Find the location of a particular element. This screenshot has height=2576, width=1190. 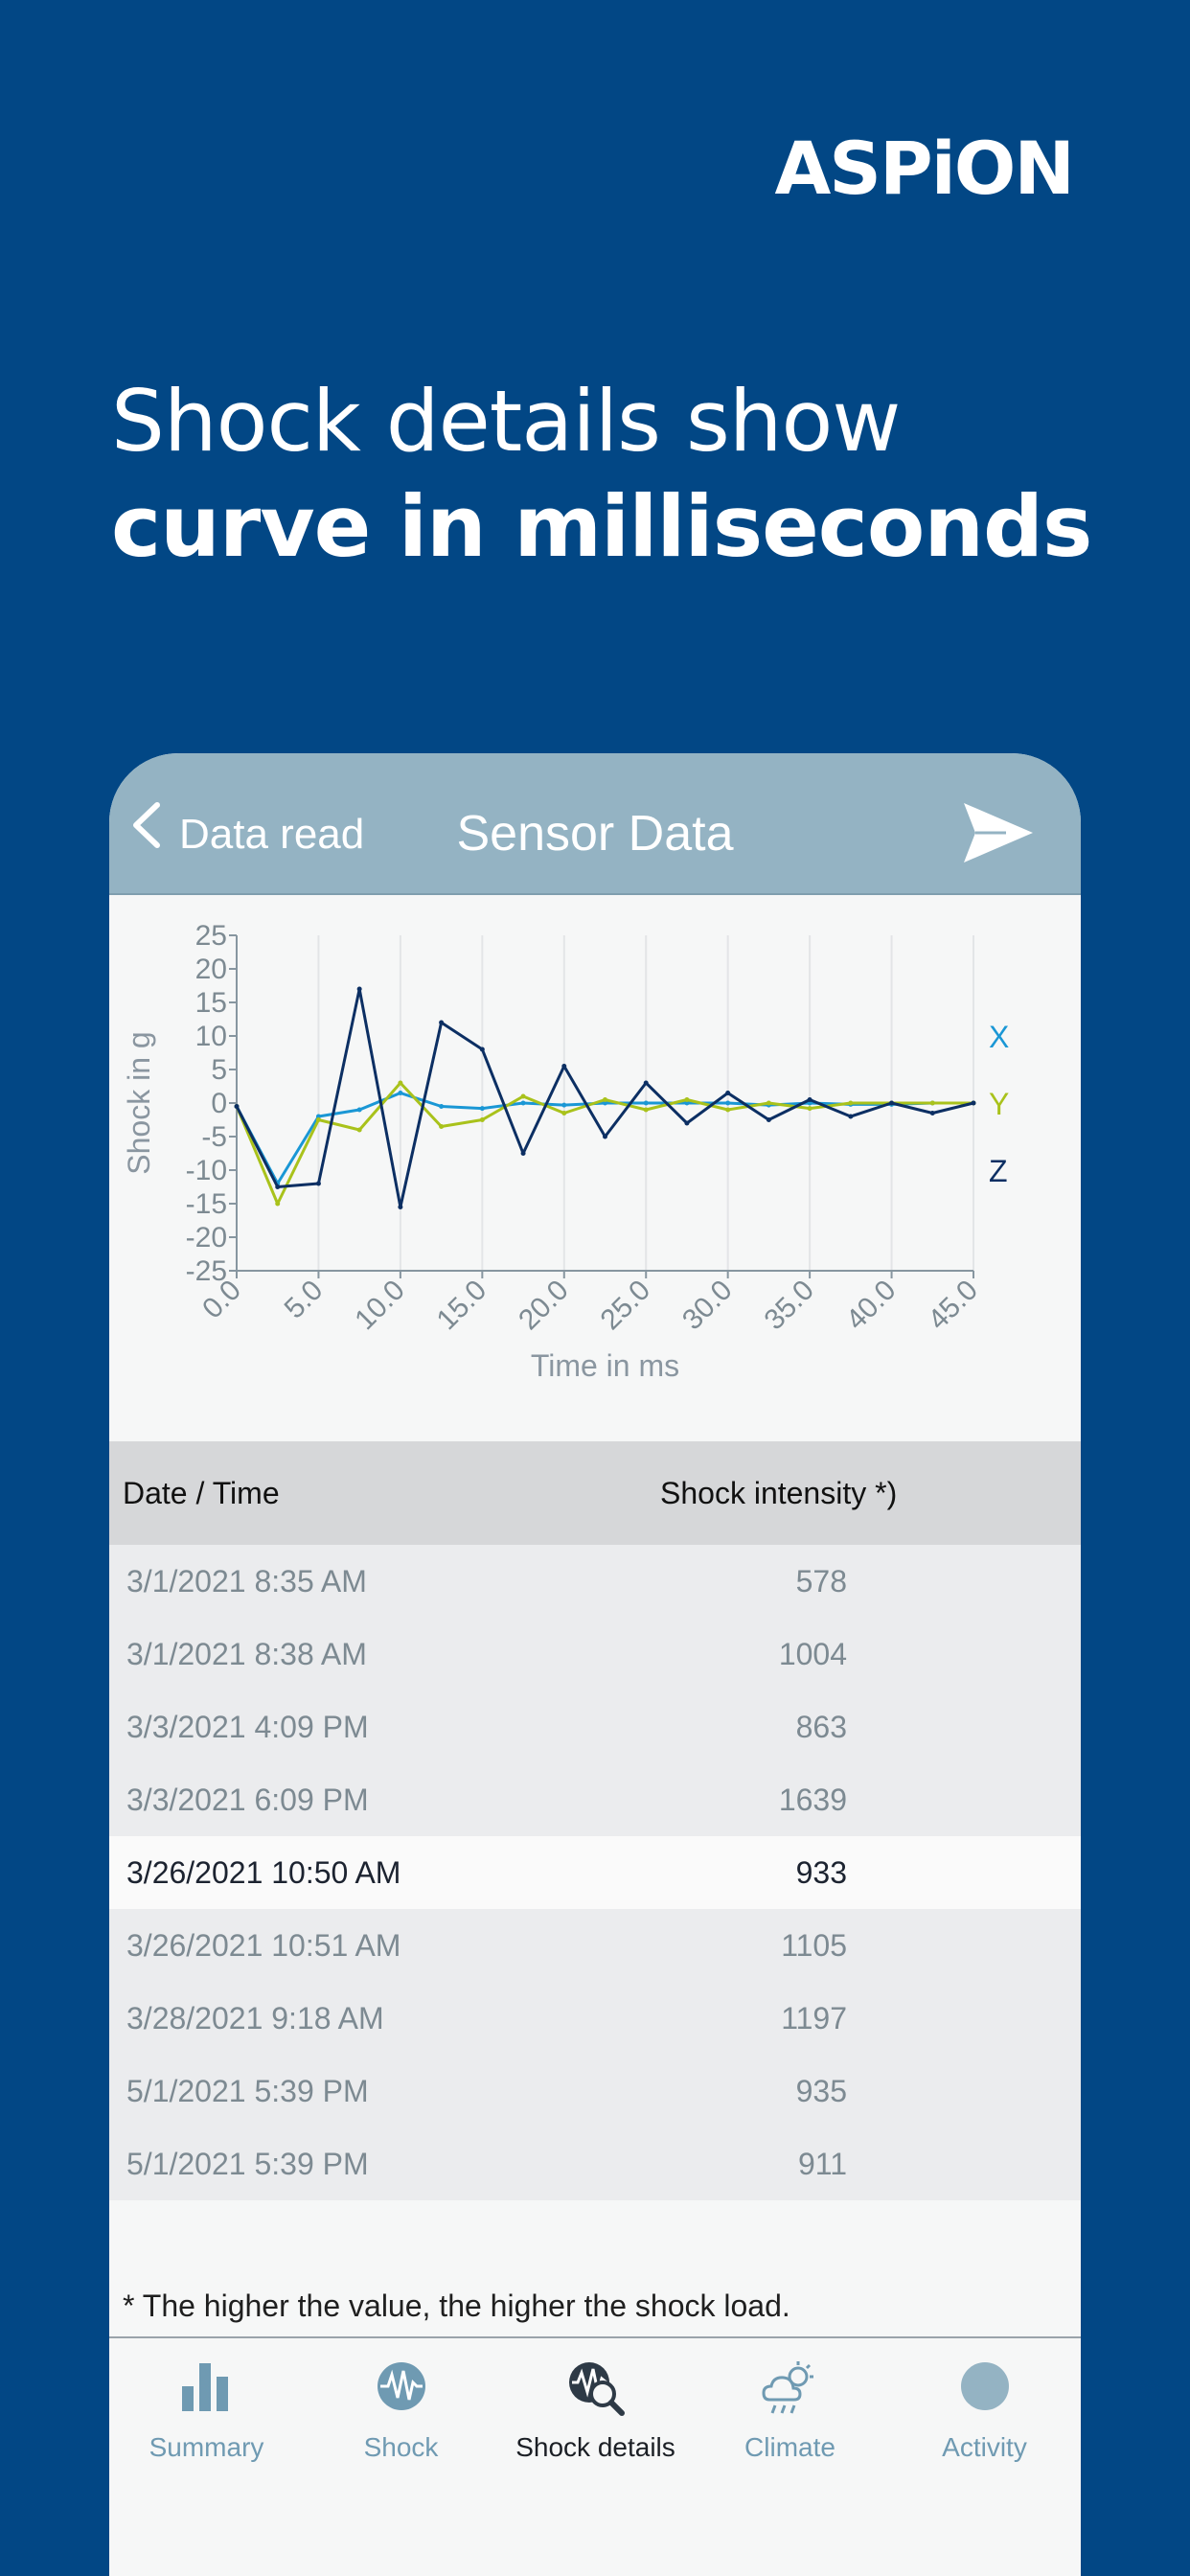

hero-headline: Shock details show curve in milliseconds is located at coordinates (602, 474).